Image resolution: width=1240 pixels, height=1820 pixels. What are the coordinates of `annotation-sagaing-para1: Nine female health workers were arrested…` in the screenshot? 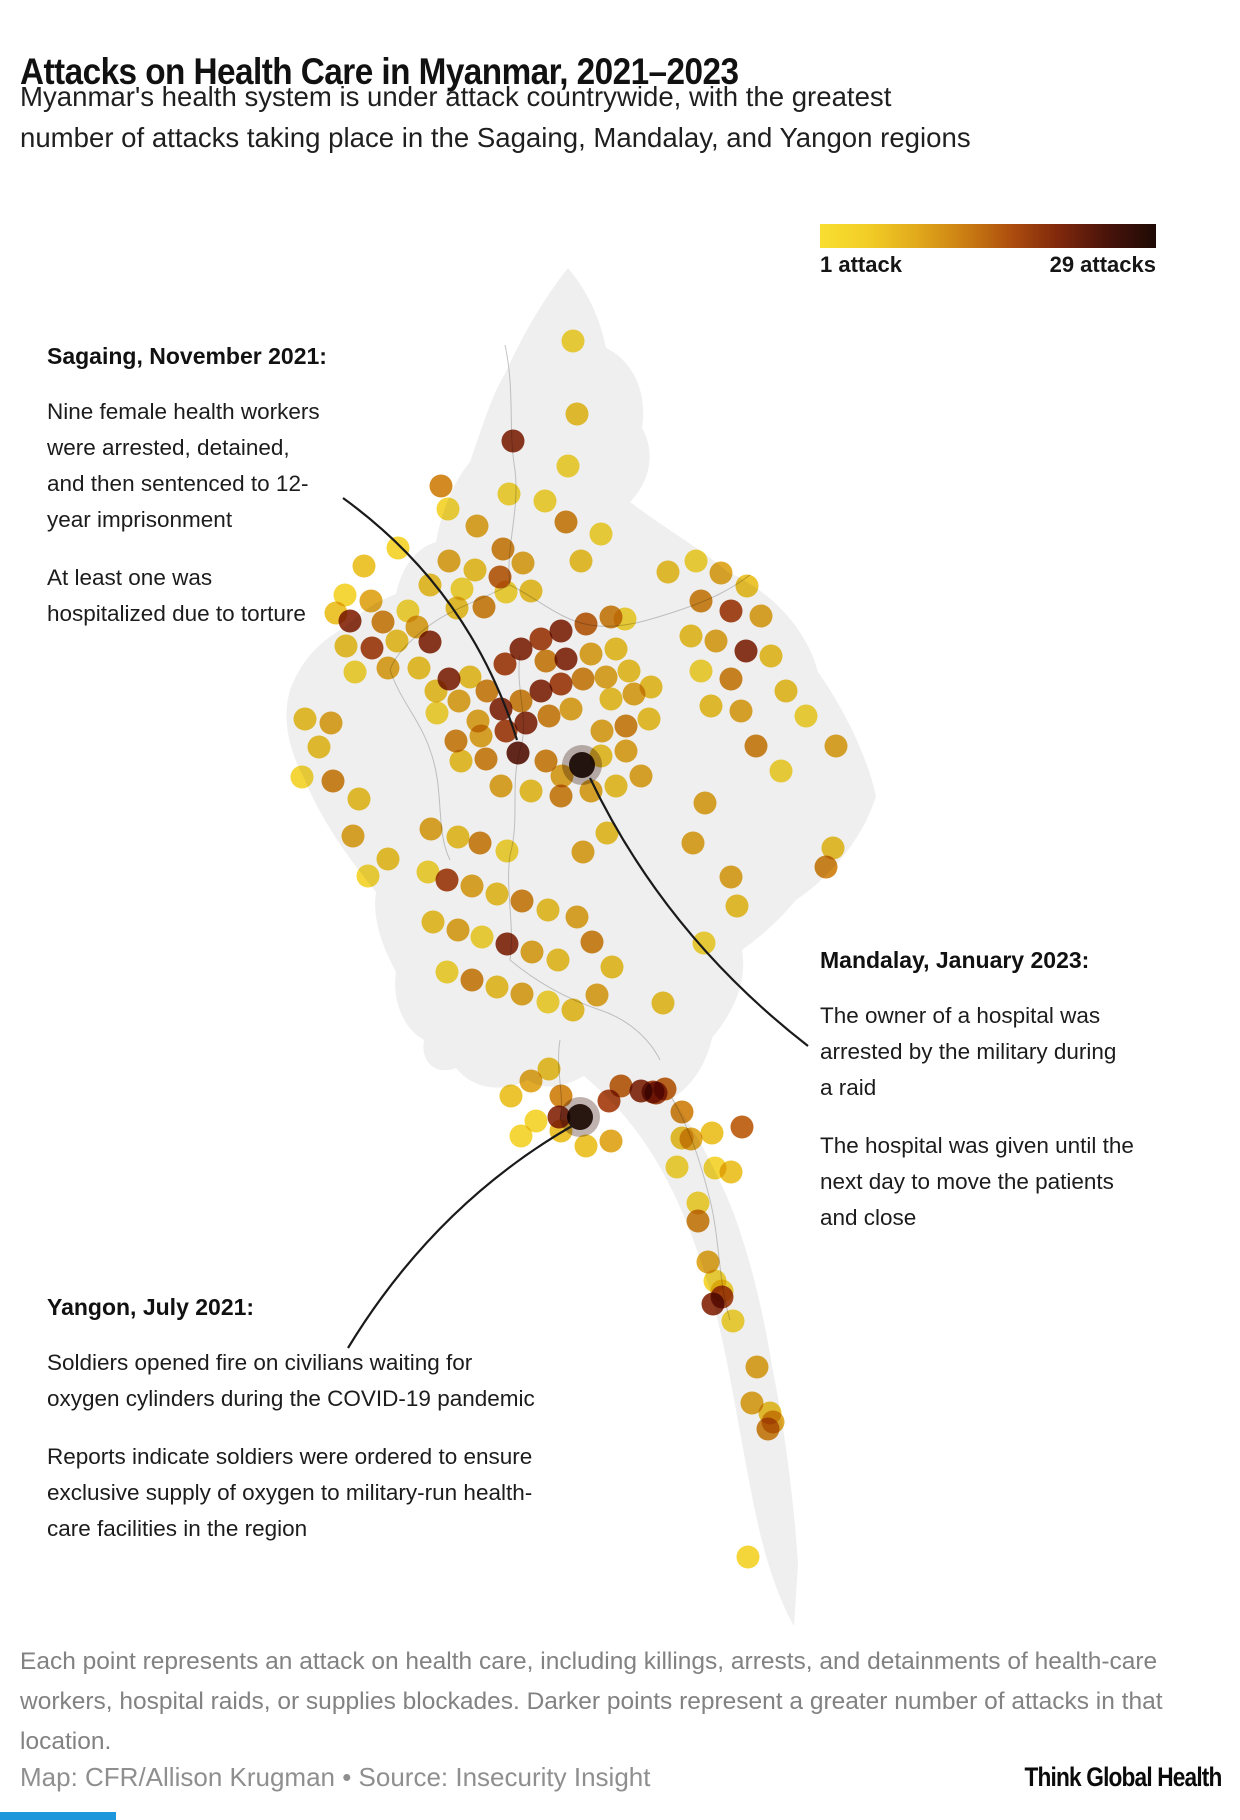 It's located at (183, 465).